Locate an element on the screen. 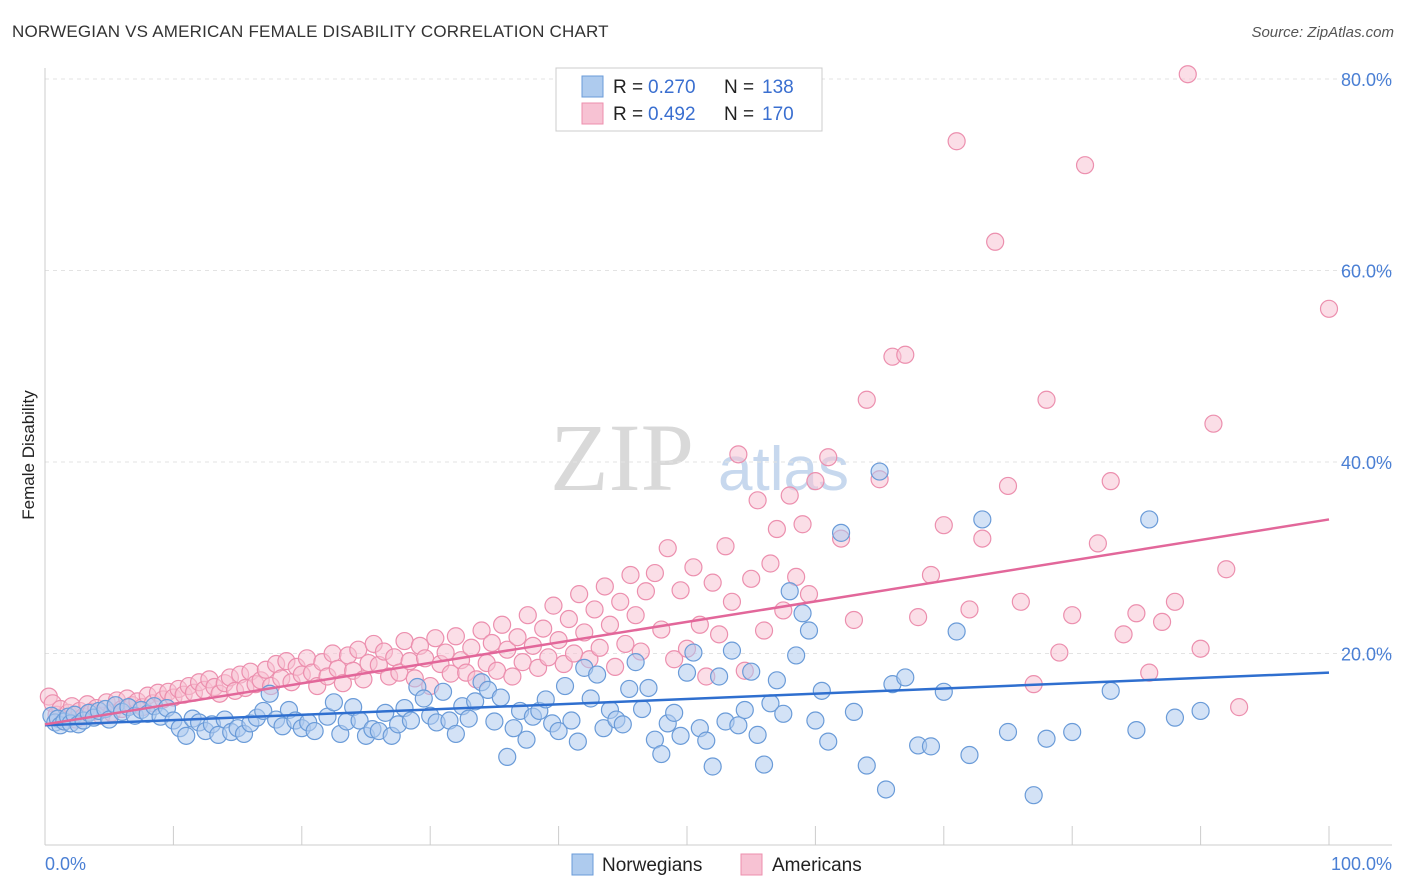  stats-legend-n-label-1: N = is located at coordinates (739, 114).